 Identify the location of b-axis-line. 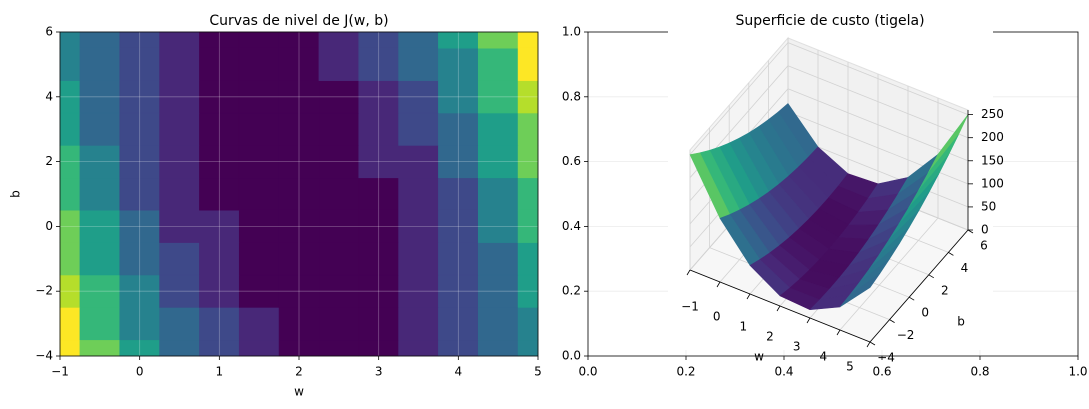
(919, 286).